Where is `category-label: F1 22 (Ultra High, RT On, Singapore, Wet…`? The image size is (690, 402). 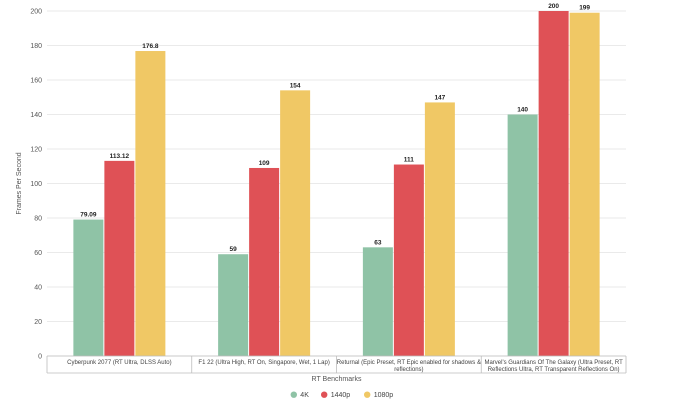
category-label: F1 22 (Ultra High, RT On, Singapore, Wet… is located at coordinates (263, 363).